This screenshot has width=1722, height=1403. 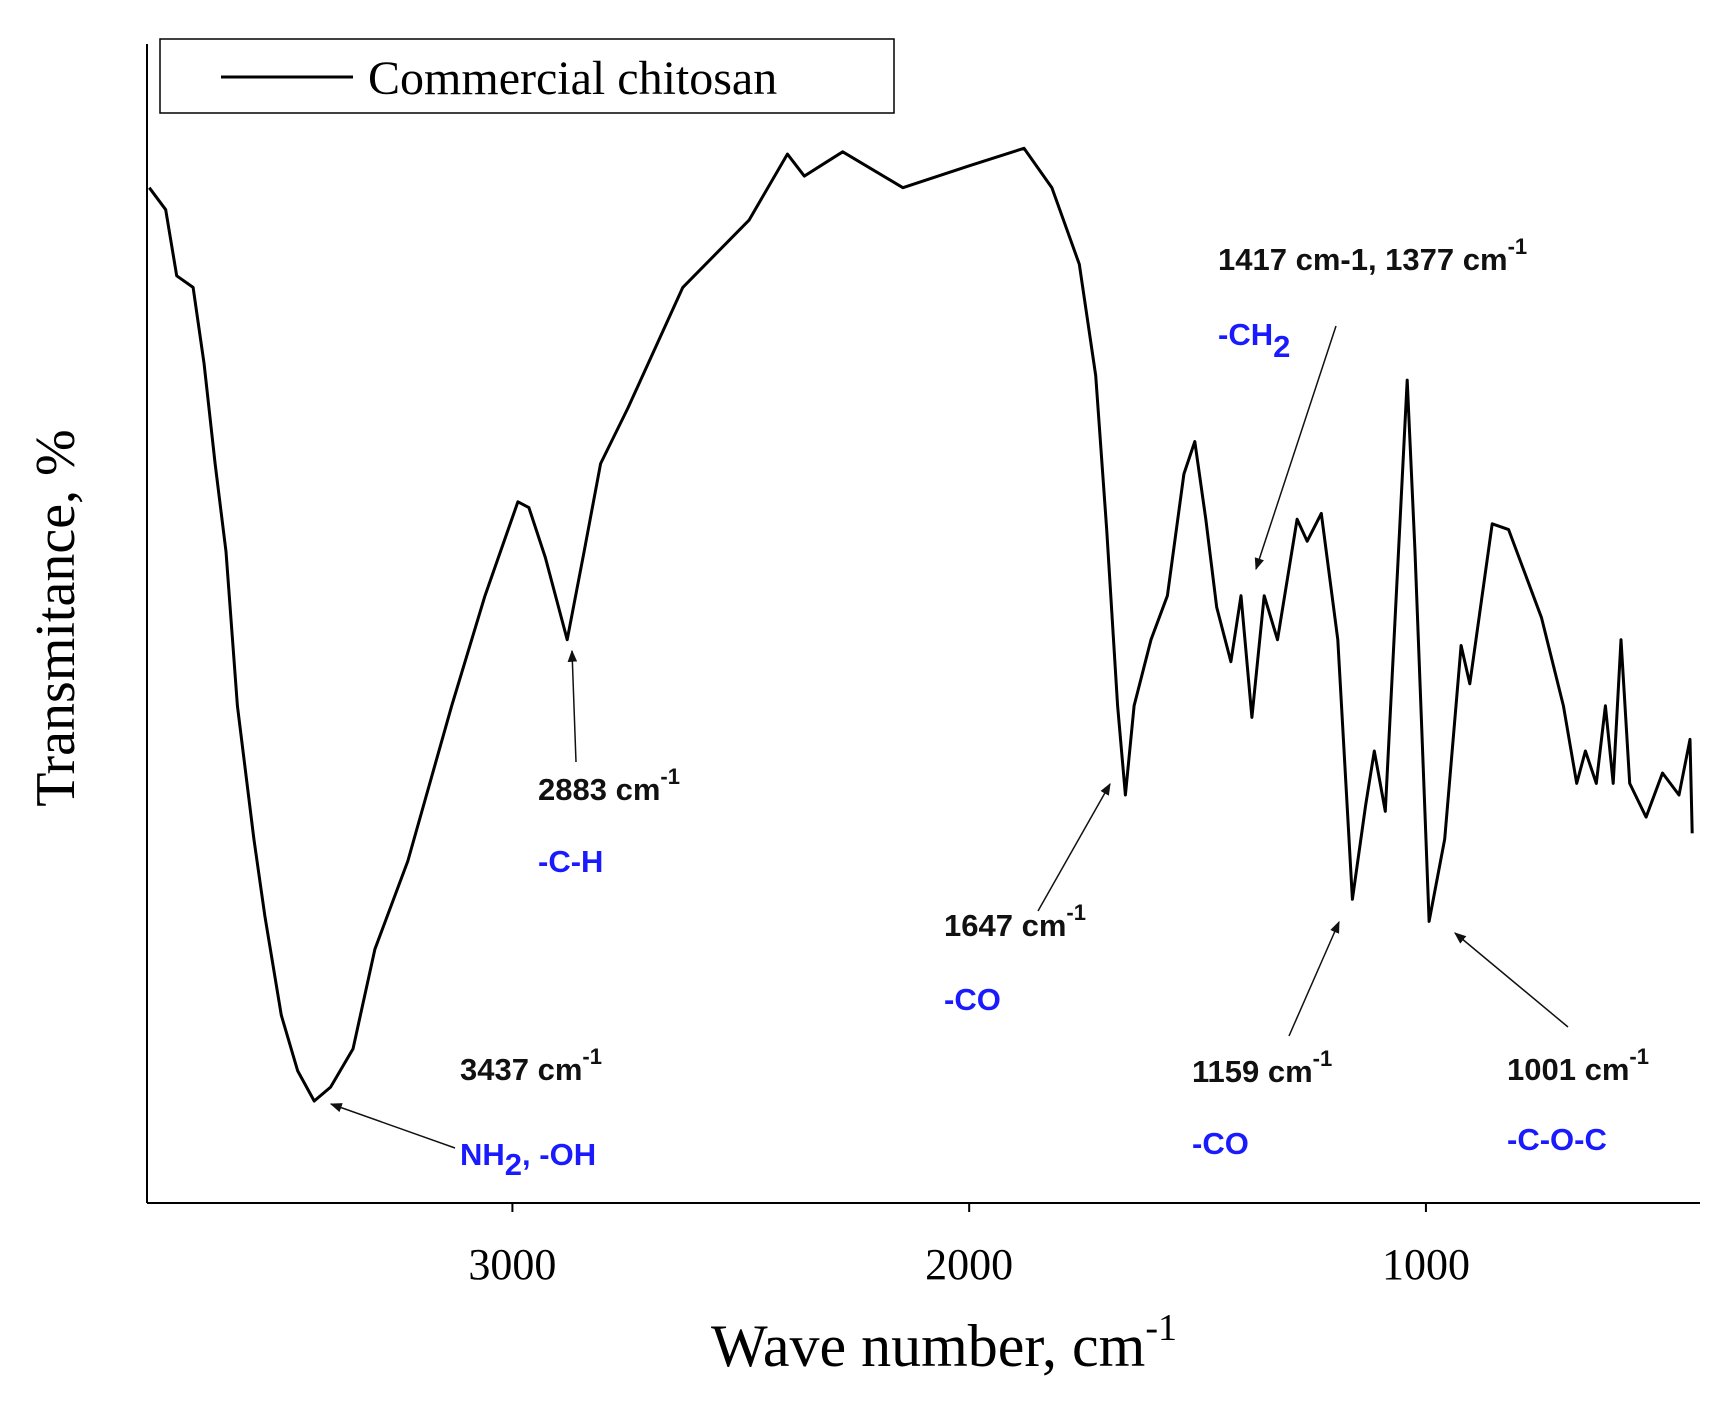 What do you see at coordinates (56, 617) in the screenshot?
I see `y-axis-label: Transmitance, %` at bounding box center [56, 617].